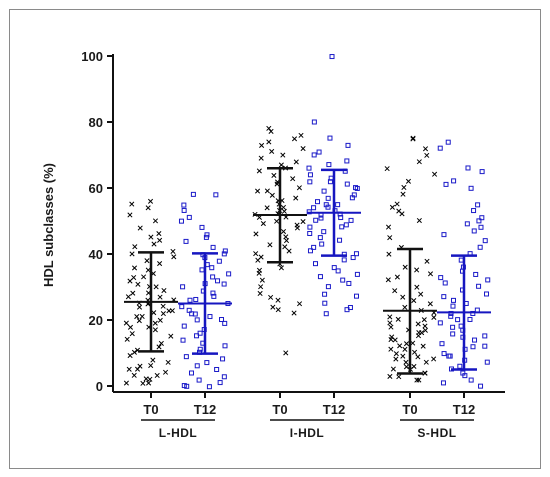 The width and height of the screenshot is (550, 477). What do you see at coordinates (96, 254) in the screenshot?
I see `y-tick-label: 40` at bounding box center [96, 254].